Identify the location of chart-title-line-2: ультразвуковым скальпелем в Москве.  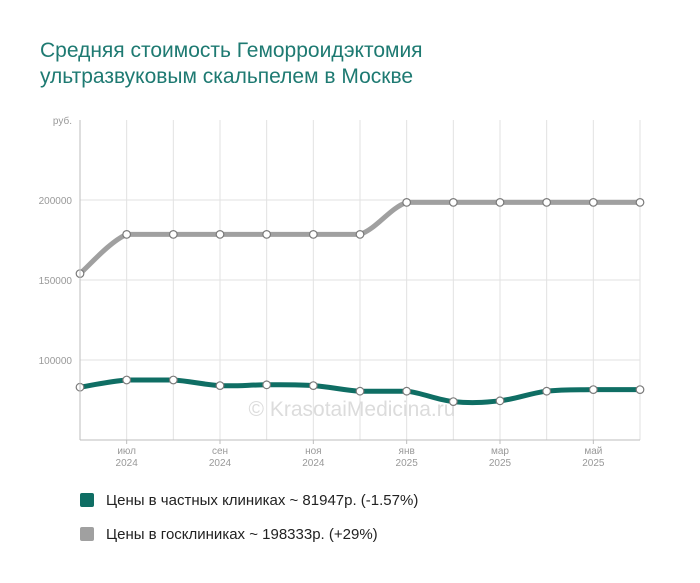
(227, 76).